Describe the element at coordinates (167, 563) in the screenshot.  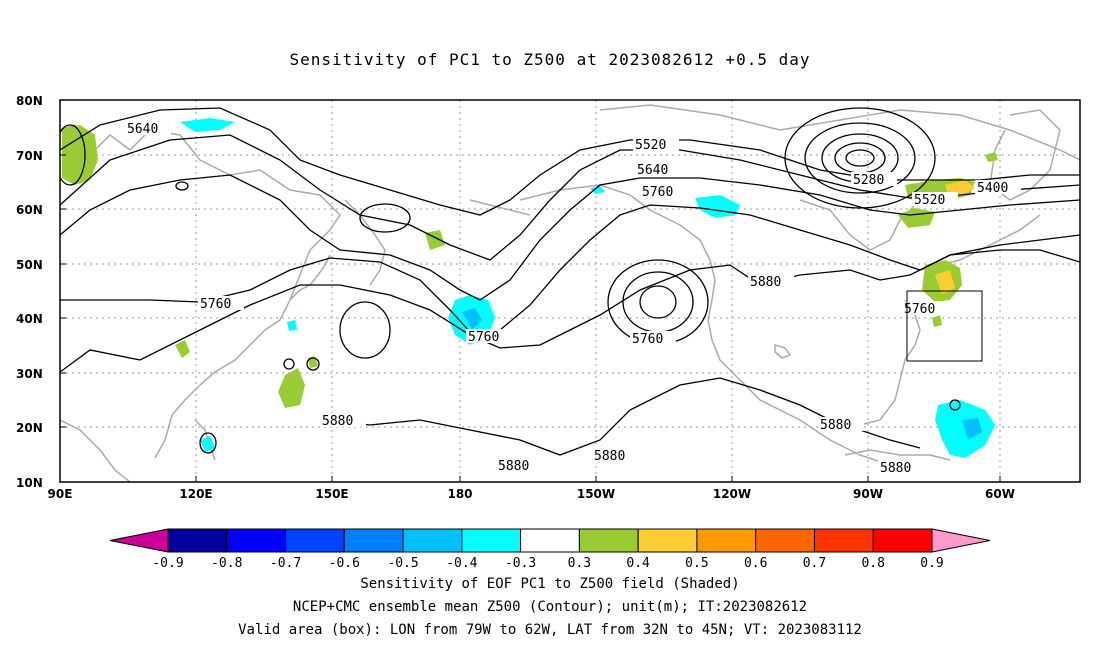
I see `colorbar-tick-label: -0.9` at that location.